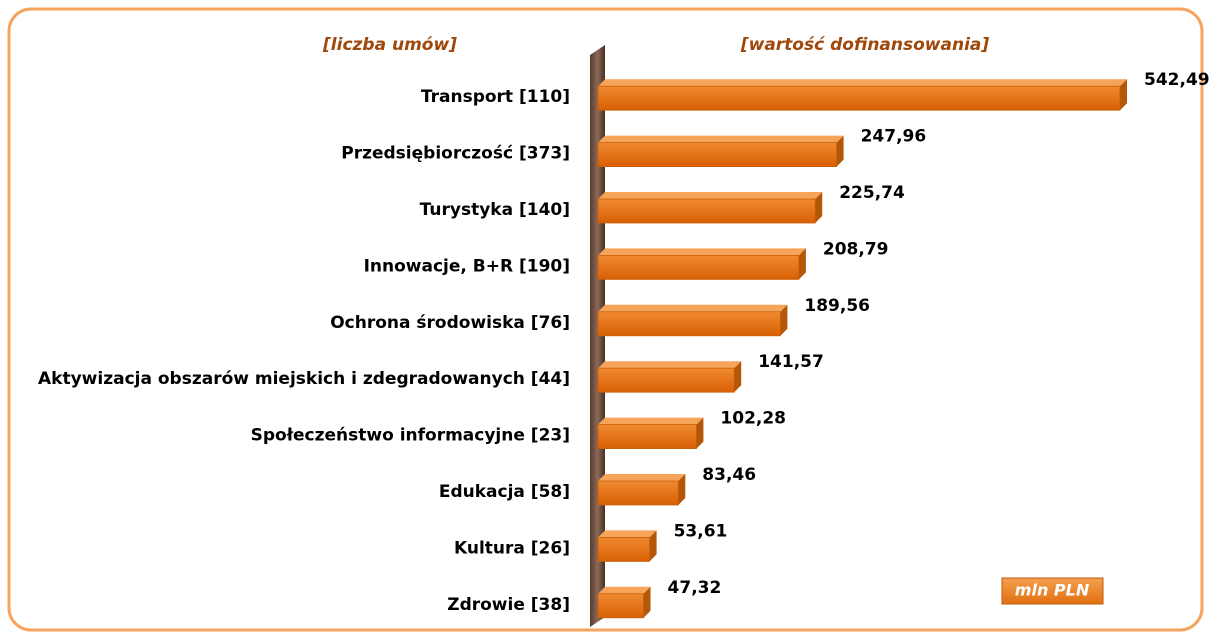 Image resolution: width=1211 pixels, height=639 pixels. Describe the element at coordinates (837, 306) in the screenshot. I see `value-label: 189,56` at that location.